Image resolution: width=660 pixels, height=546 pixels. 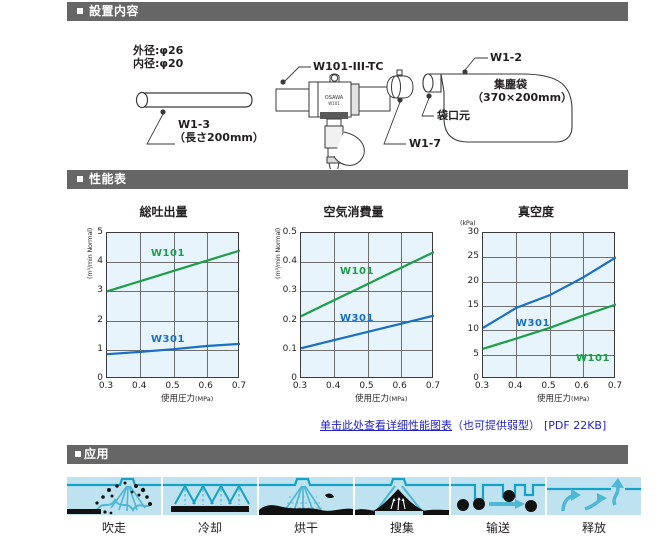 I want to click on application-item-5: 释放, so click(x=594, y=508).